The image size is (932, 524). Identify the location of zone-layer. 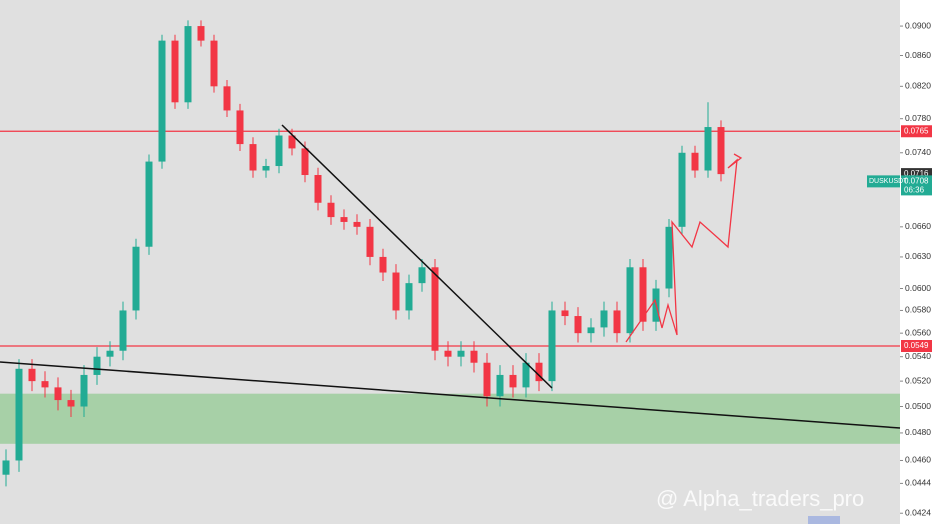
(450, 418).